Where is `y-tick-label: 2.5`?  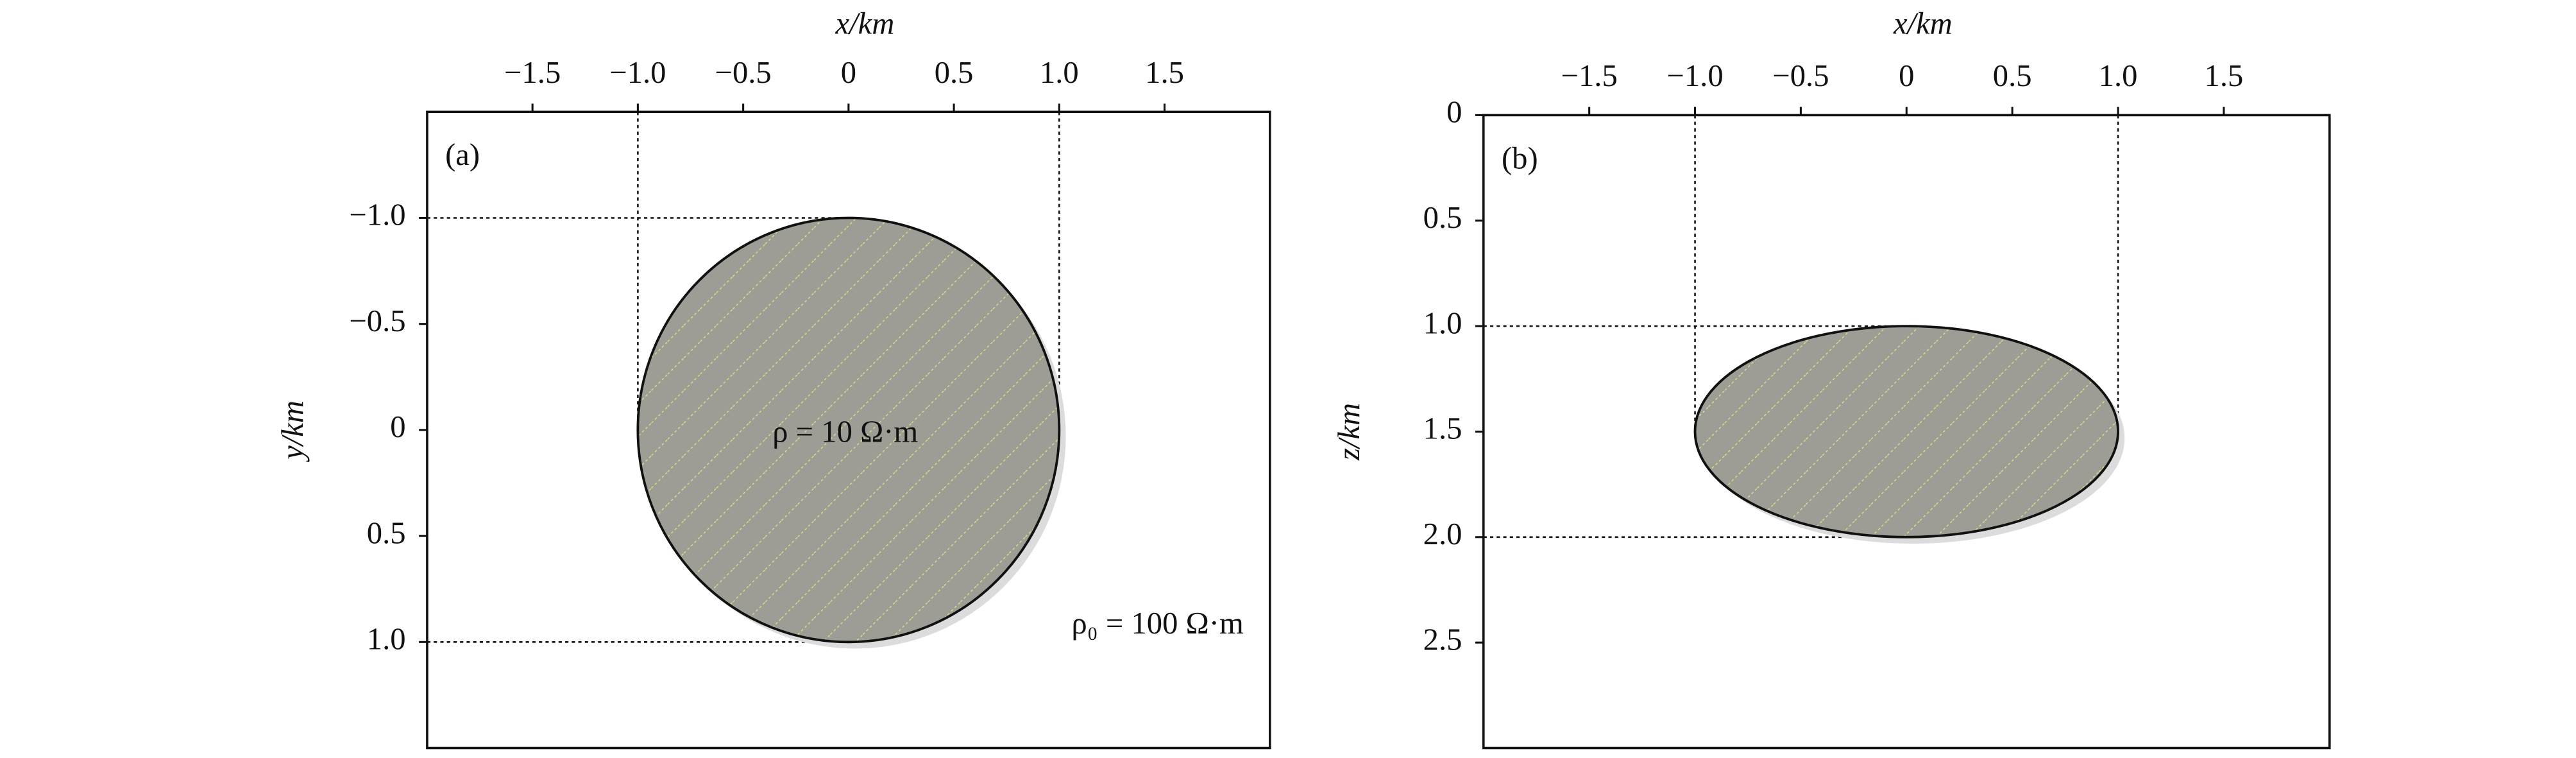
y-tick-label: 2.5 is located at coordinates (1442, 639).